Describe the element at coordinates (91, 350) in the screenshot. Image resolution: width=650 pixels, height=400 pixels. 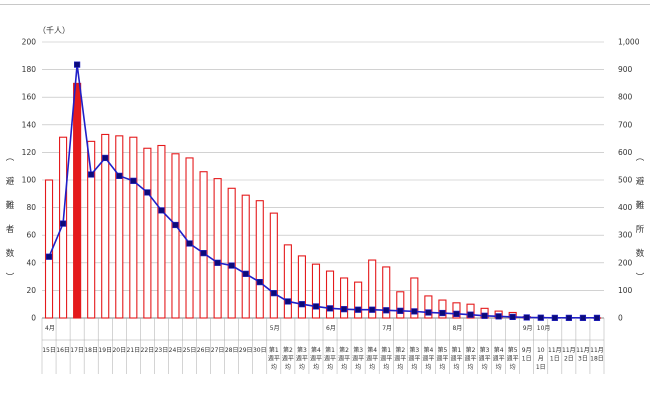
I see `category-label-3: 18日` at that location.